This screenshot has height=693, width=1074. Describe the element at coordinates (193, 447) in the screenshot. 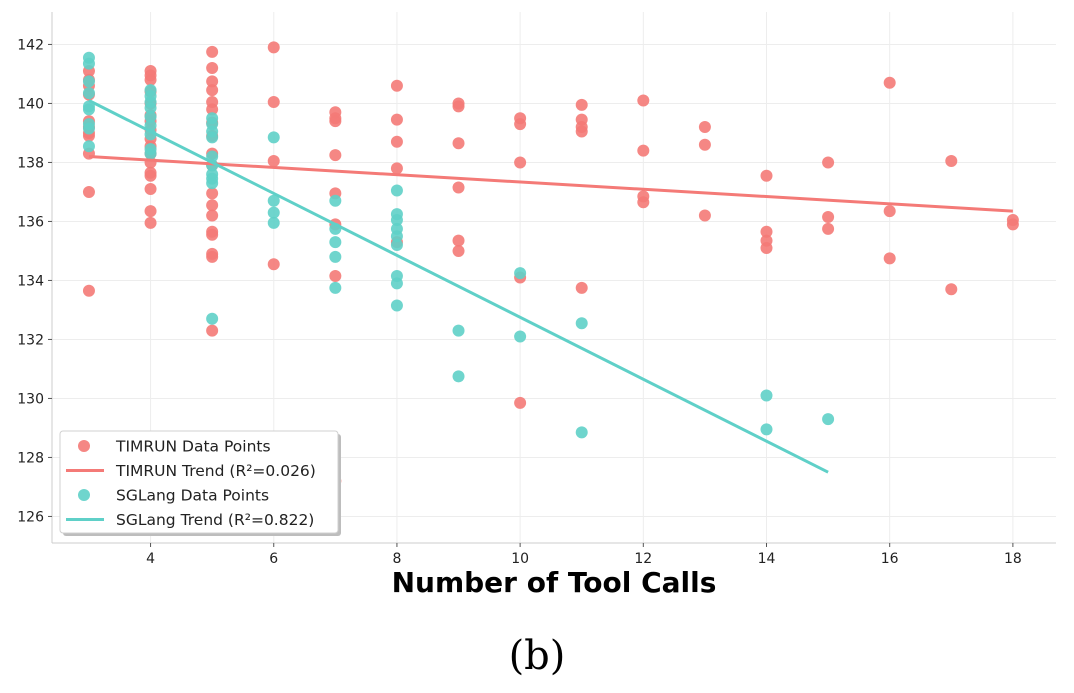

I see `legend-label: TIMRUN Data Points` at that location.